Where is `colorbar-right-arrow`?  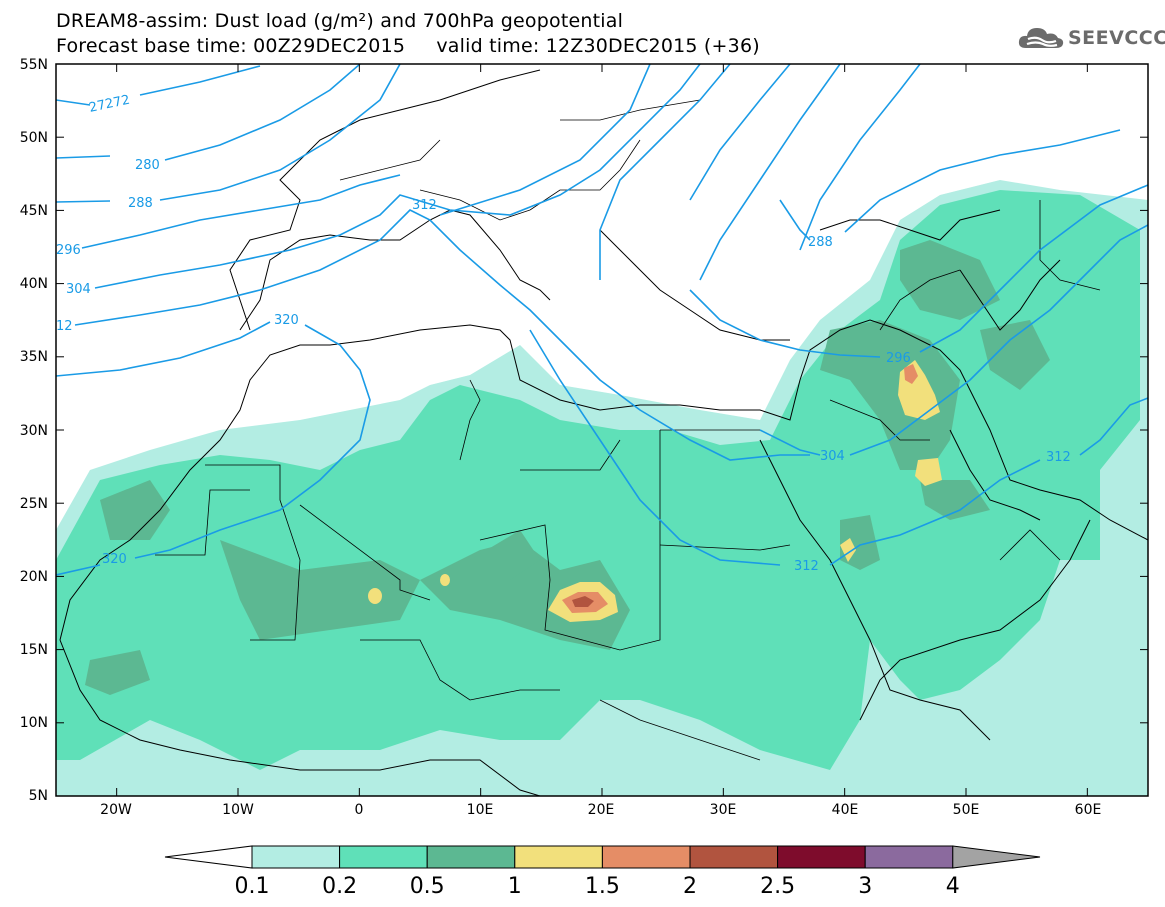 colorbar-right-arrow is located at coordinates (996, 857).